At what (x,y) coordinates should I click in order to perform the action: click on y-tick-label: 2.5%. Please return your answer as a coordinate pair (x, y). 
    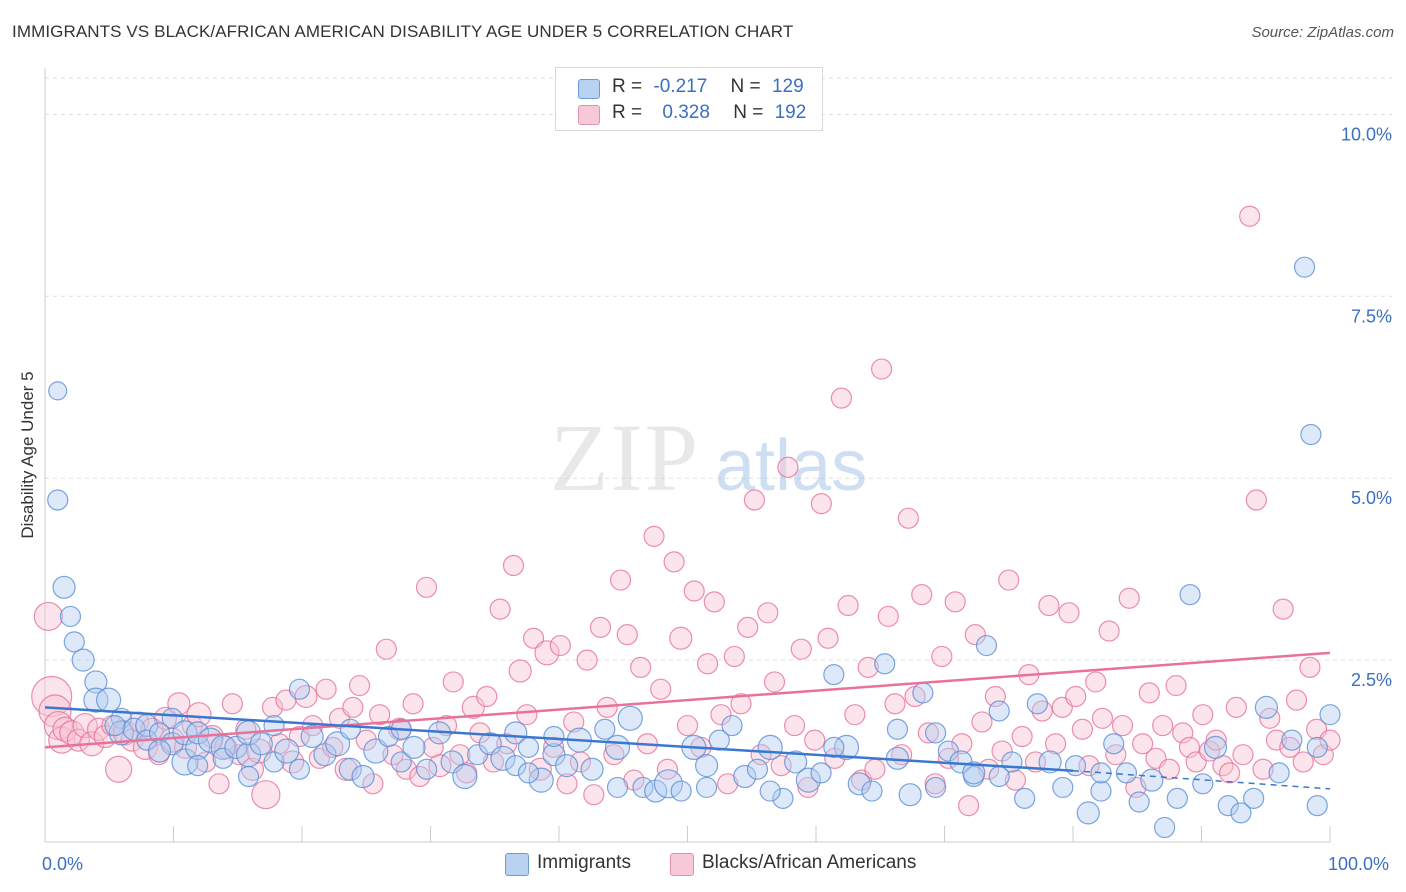
    Looking at the image, I should click on (1371, 680).